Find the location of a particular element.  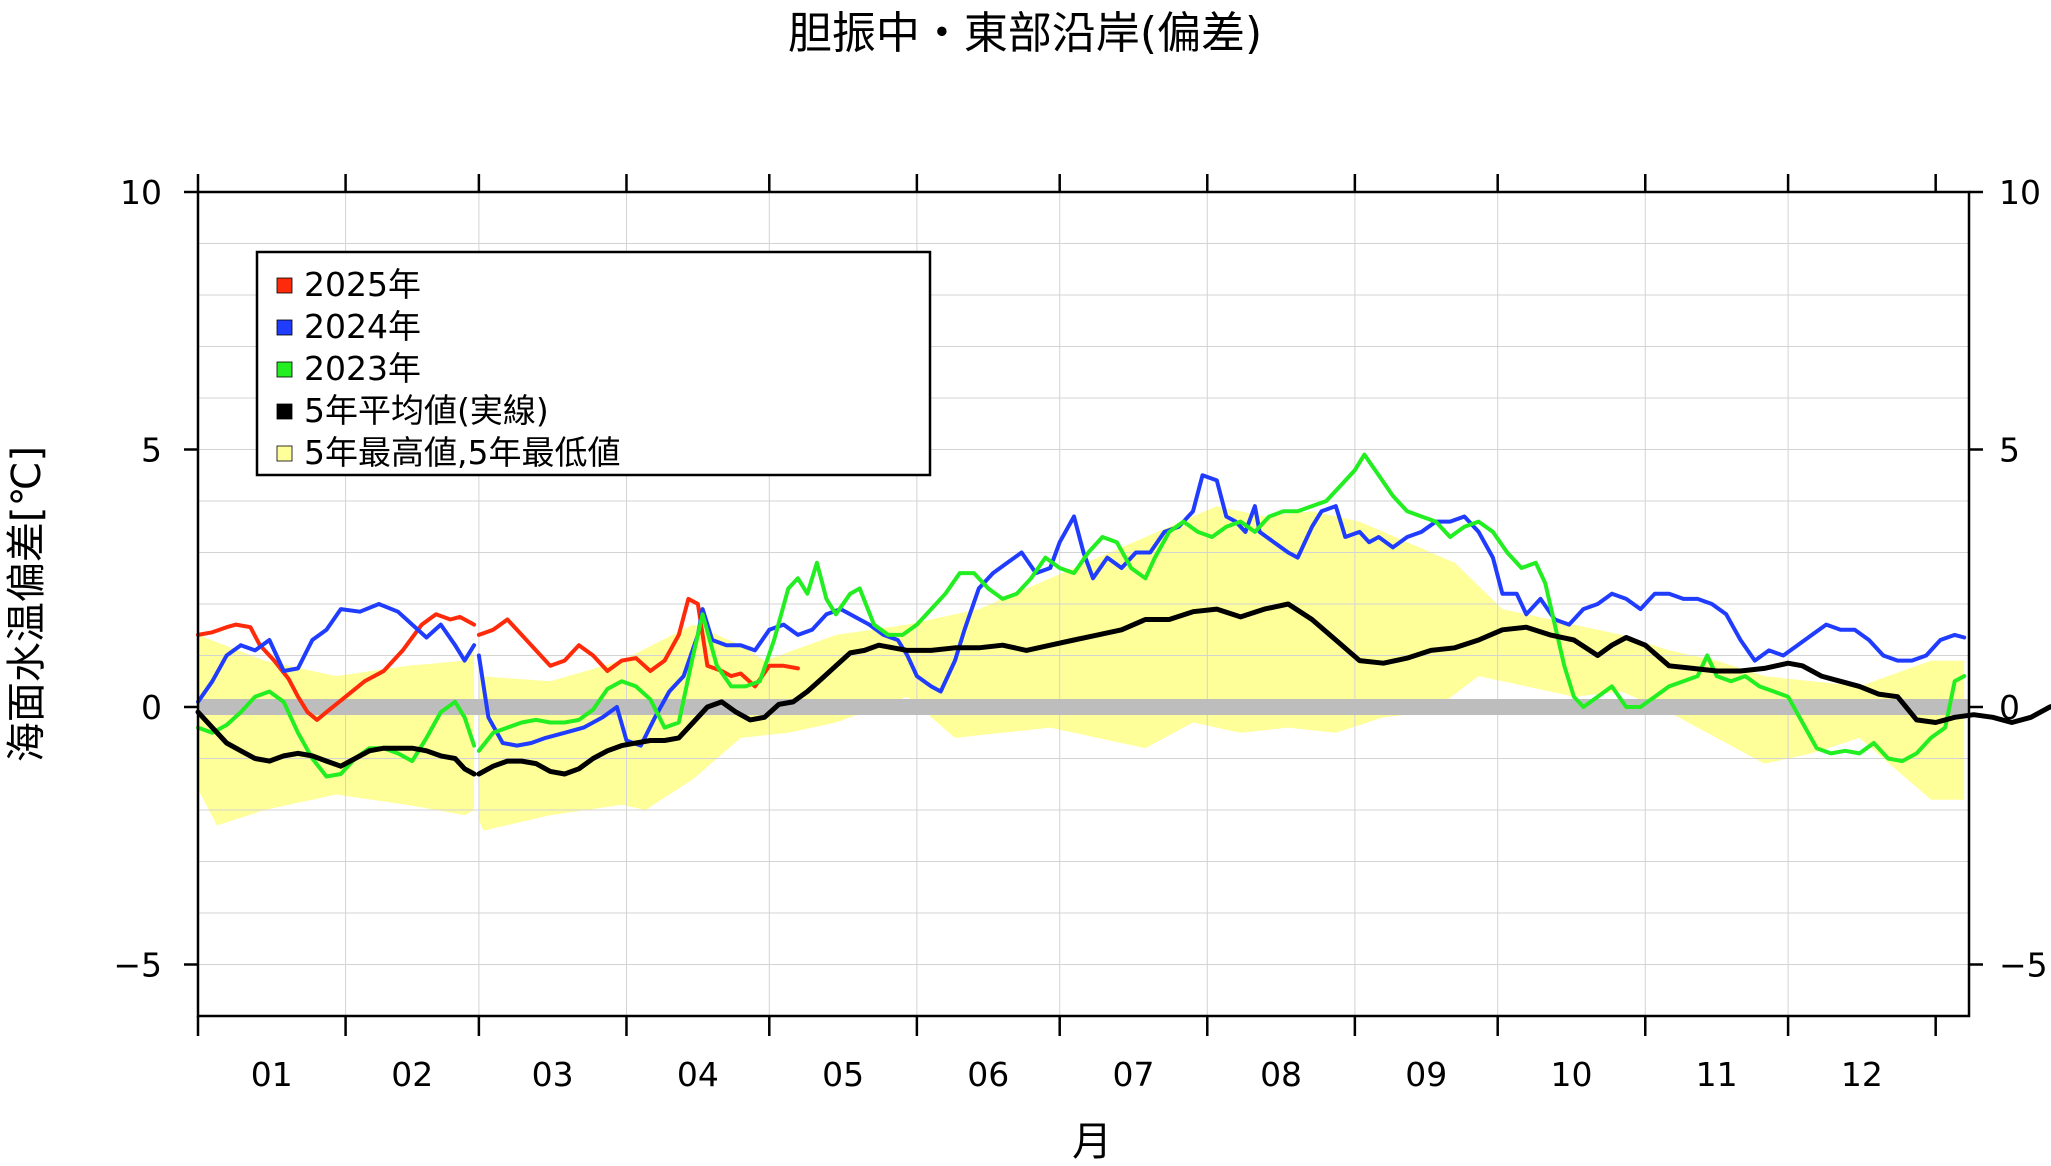

y-tick-label-left: 5 is located at coordinates (151, 450).